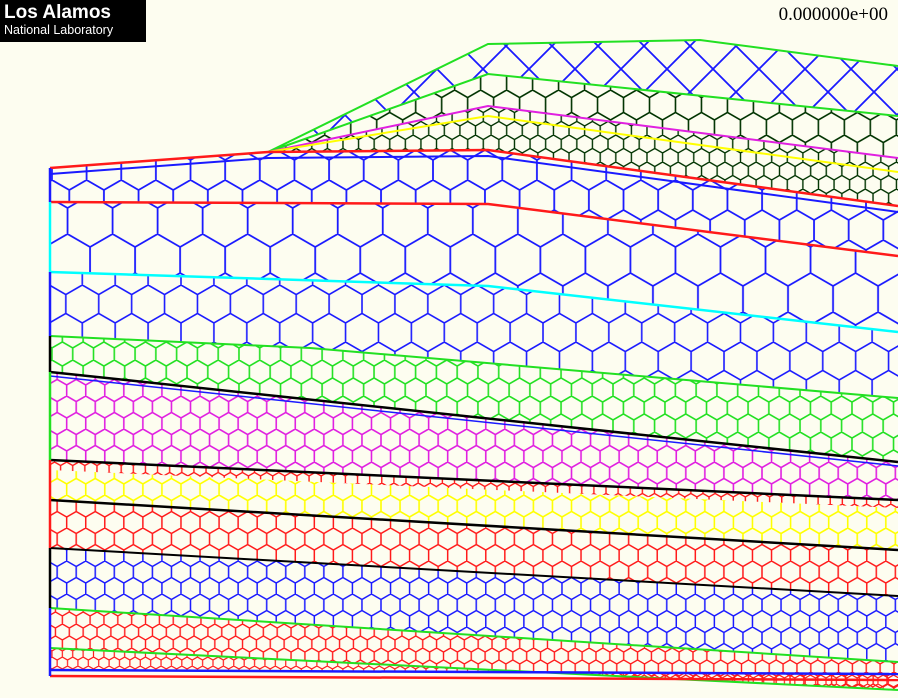  What do you see at coordinates (833, 14) in the screenshot?
I see `time-readout: 0.000000e+00` at bounding box center [833, 14].